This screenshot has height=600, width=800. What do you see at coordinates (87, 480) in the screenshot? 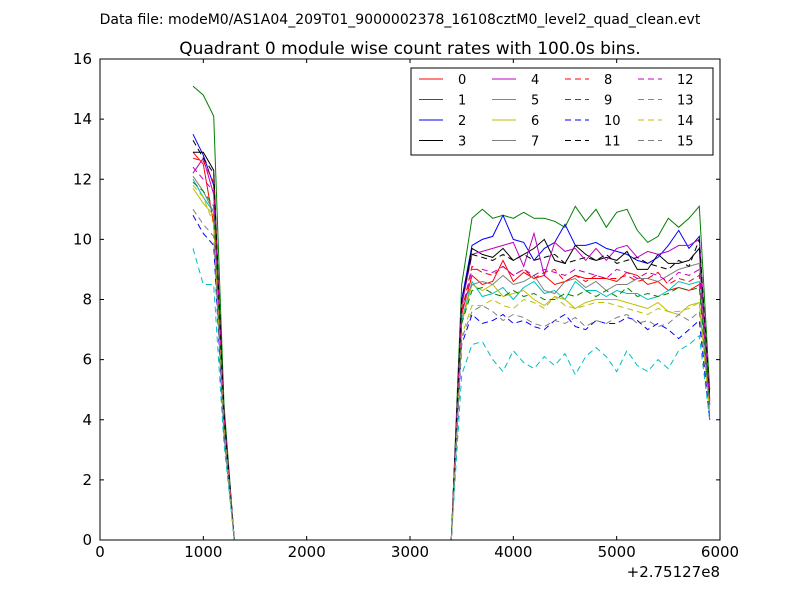
I see `y-tick-label: 2` at bounding box center [87, 480].